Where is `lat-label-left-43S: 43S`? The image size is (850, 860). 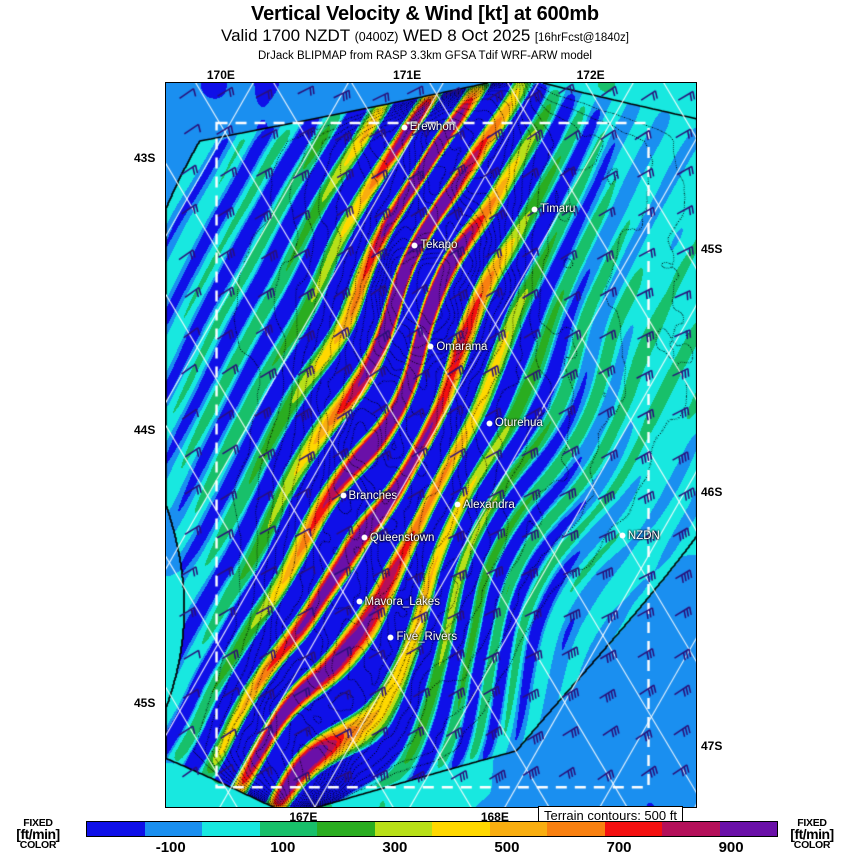 lat-label-left-43S: 43S is located at coordinates (145, 158).